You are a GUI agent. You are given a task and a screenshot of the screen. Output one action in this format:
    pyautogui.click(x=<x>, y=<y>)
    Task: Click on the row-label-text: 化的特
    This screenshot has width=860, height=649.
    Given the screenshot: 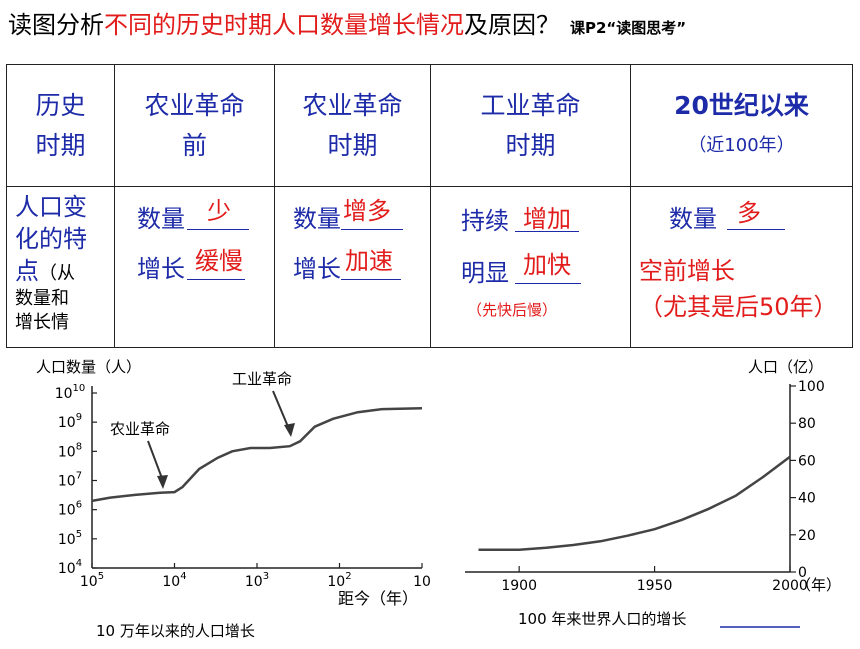 What is the action you would take?
    pyautogui.click(x=51, y=239)
    